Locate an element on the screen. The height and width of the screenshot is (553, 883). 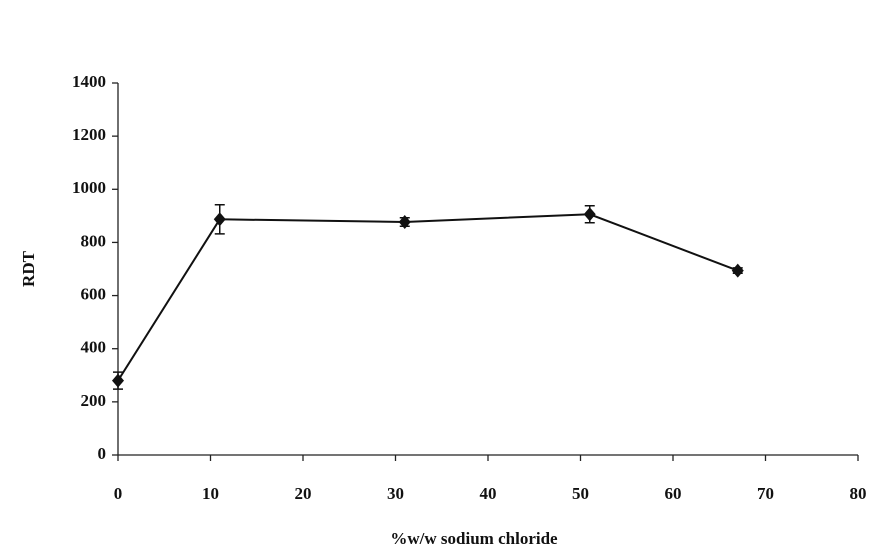
x-tick-label: 0 is located at coordinates (118, 493).